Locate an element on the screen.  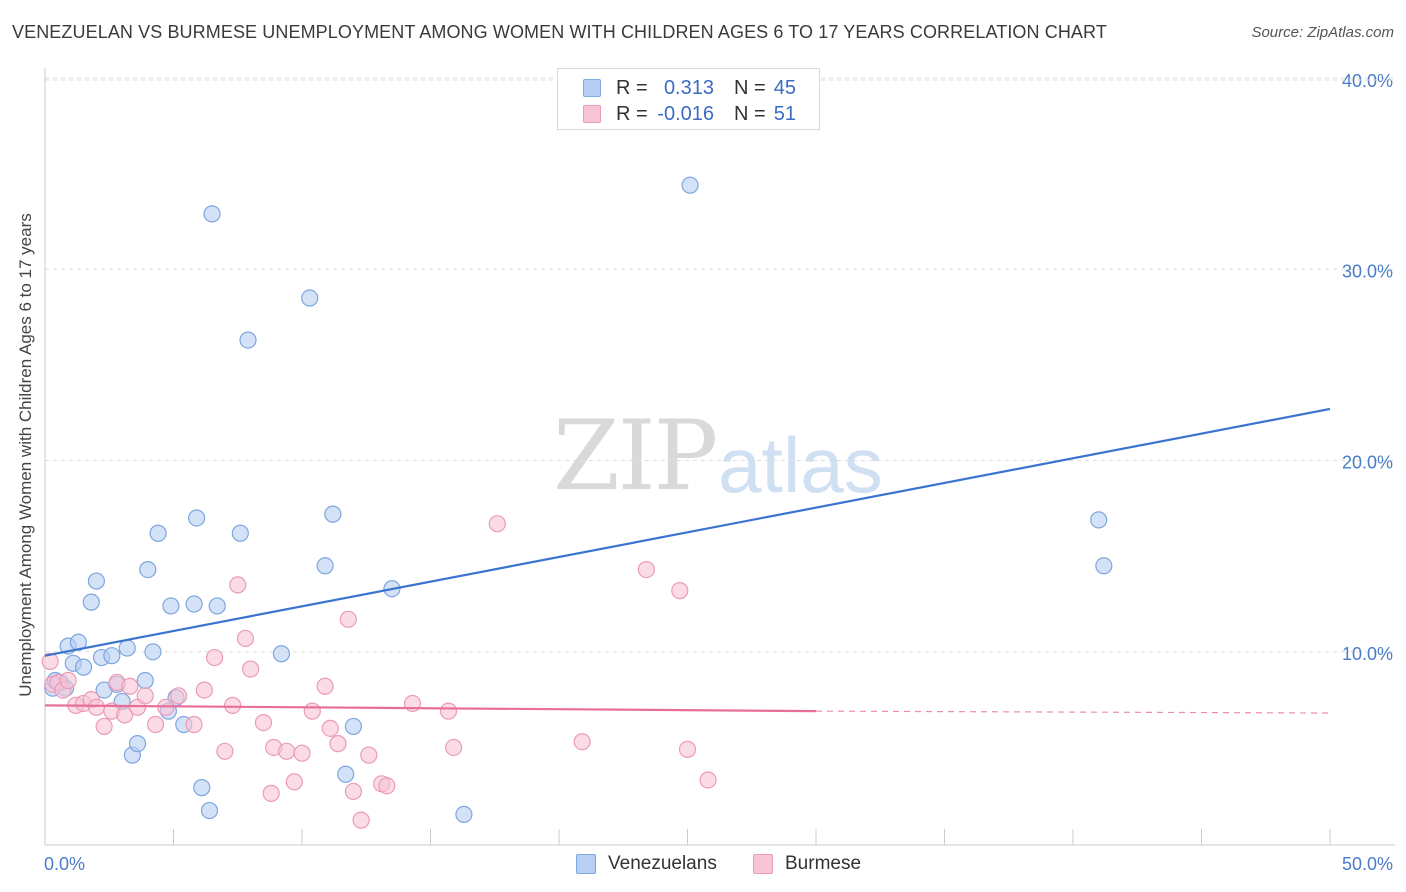
source-label: Source: ZipAtlas.com is located at coordinates (1322, 32).